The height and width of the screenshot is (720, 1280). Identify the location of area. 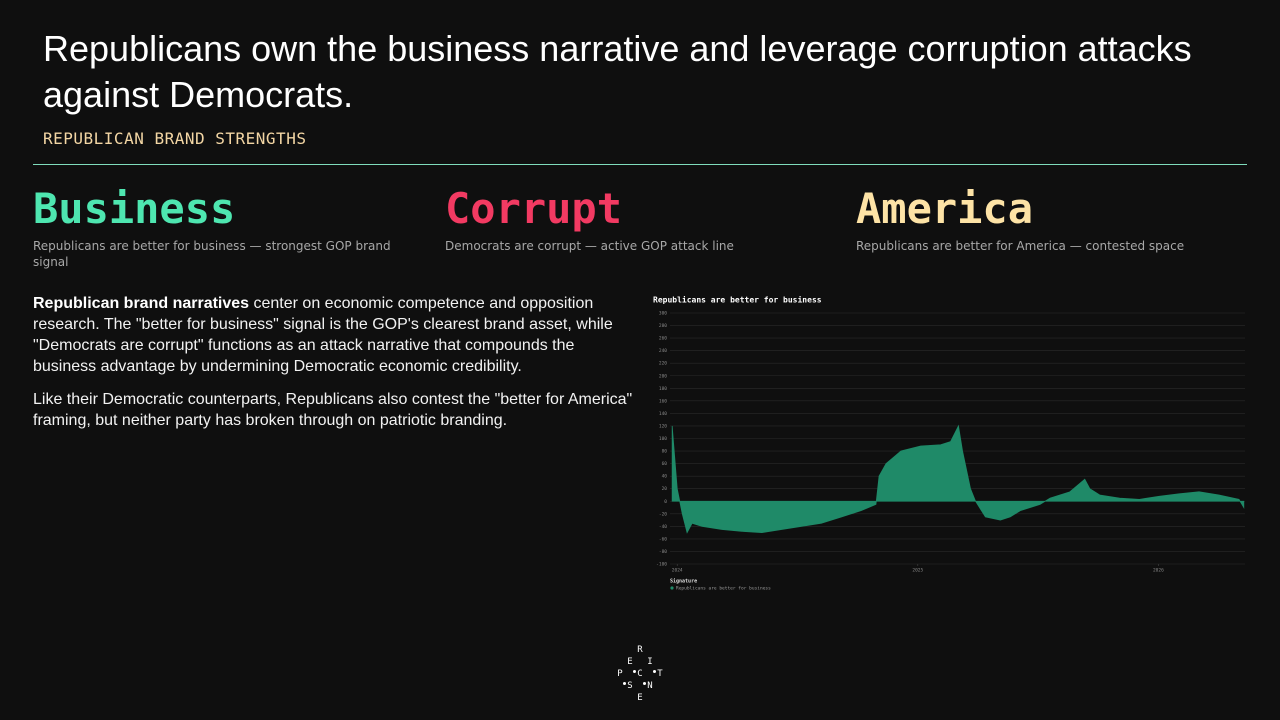
(958, 479).